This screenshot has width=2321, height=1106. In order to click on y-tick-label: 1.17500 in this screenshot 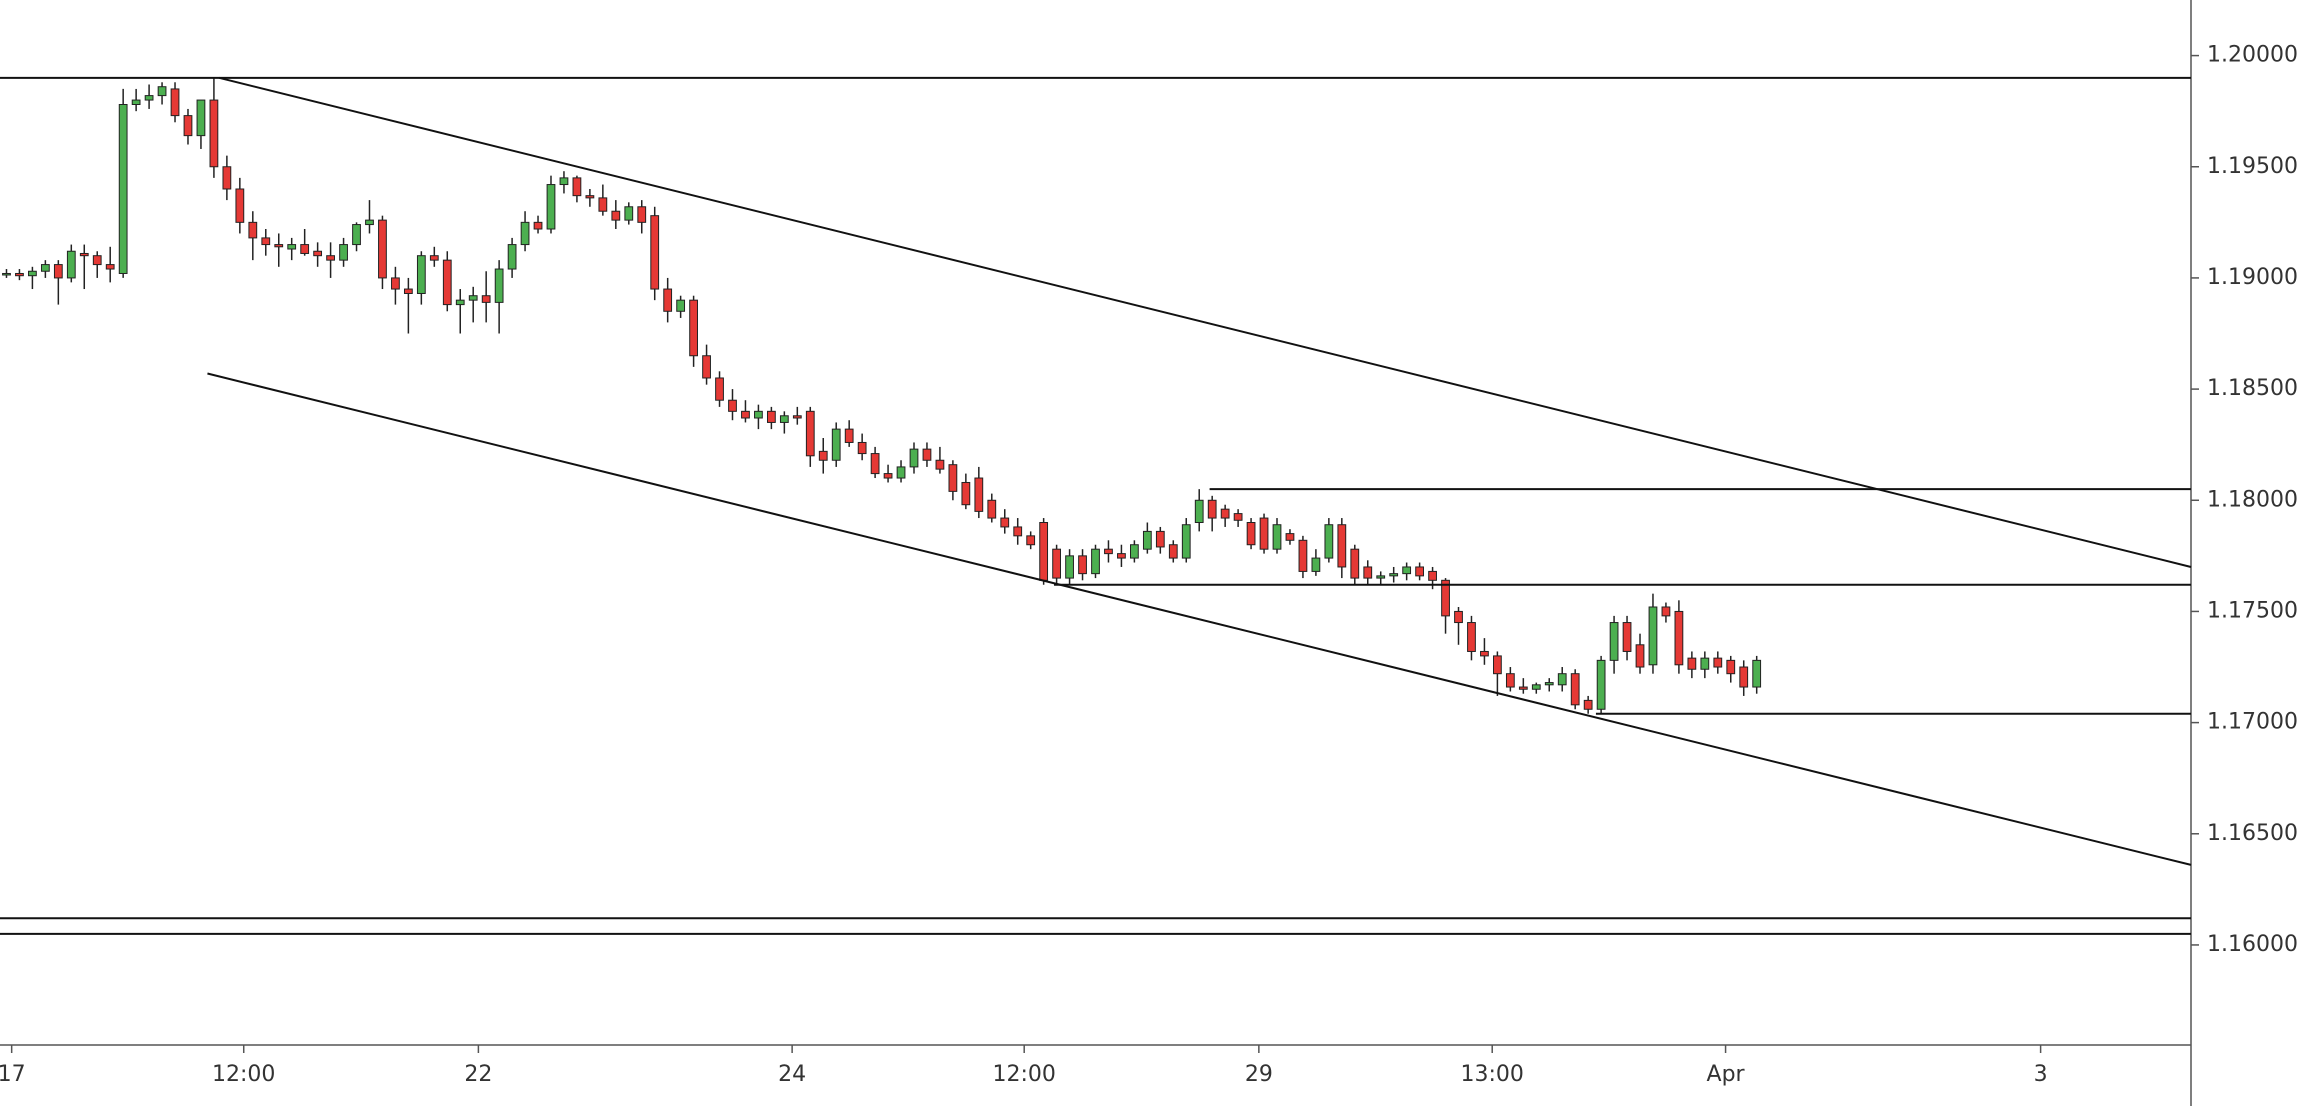, I will do `click(2252, 610)`.